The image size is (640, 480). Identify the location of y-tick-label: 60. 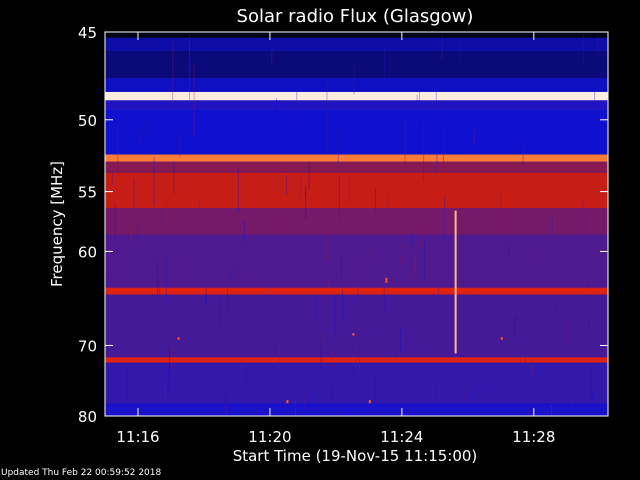
(87, 252).